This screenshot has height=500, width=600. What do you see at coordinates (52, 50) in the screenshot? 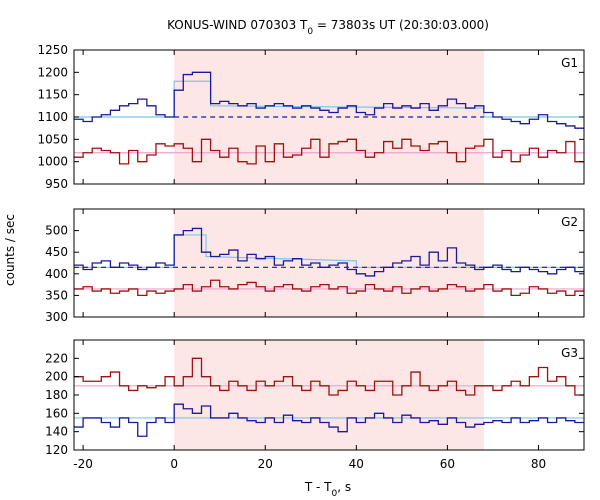
I see `y-tick-label: 1250` at bounding box center [52, 50].